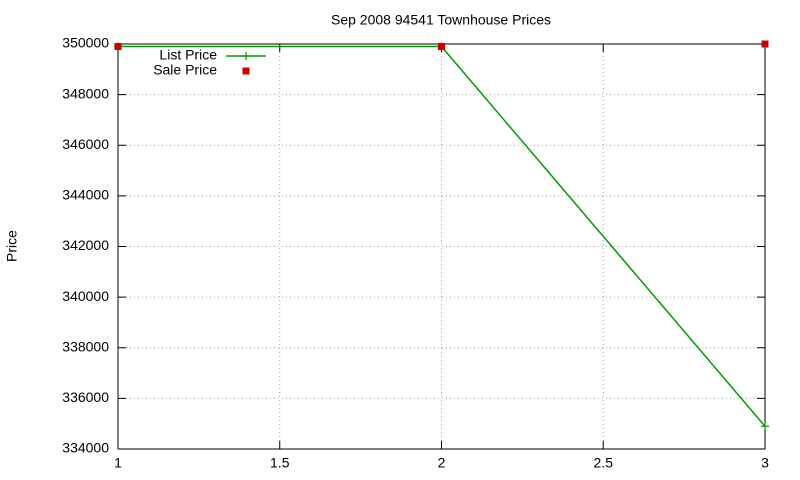 The image size is (800, 480). What do you see at coordinates (604, 463) in the screenshot?
I see `x-tick-label: 2.5` at bounding box center [604, 463].